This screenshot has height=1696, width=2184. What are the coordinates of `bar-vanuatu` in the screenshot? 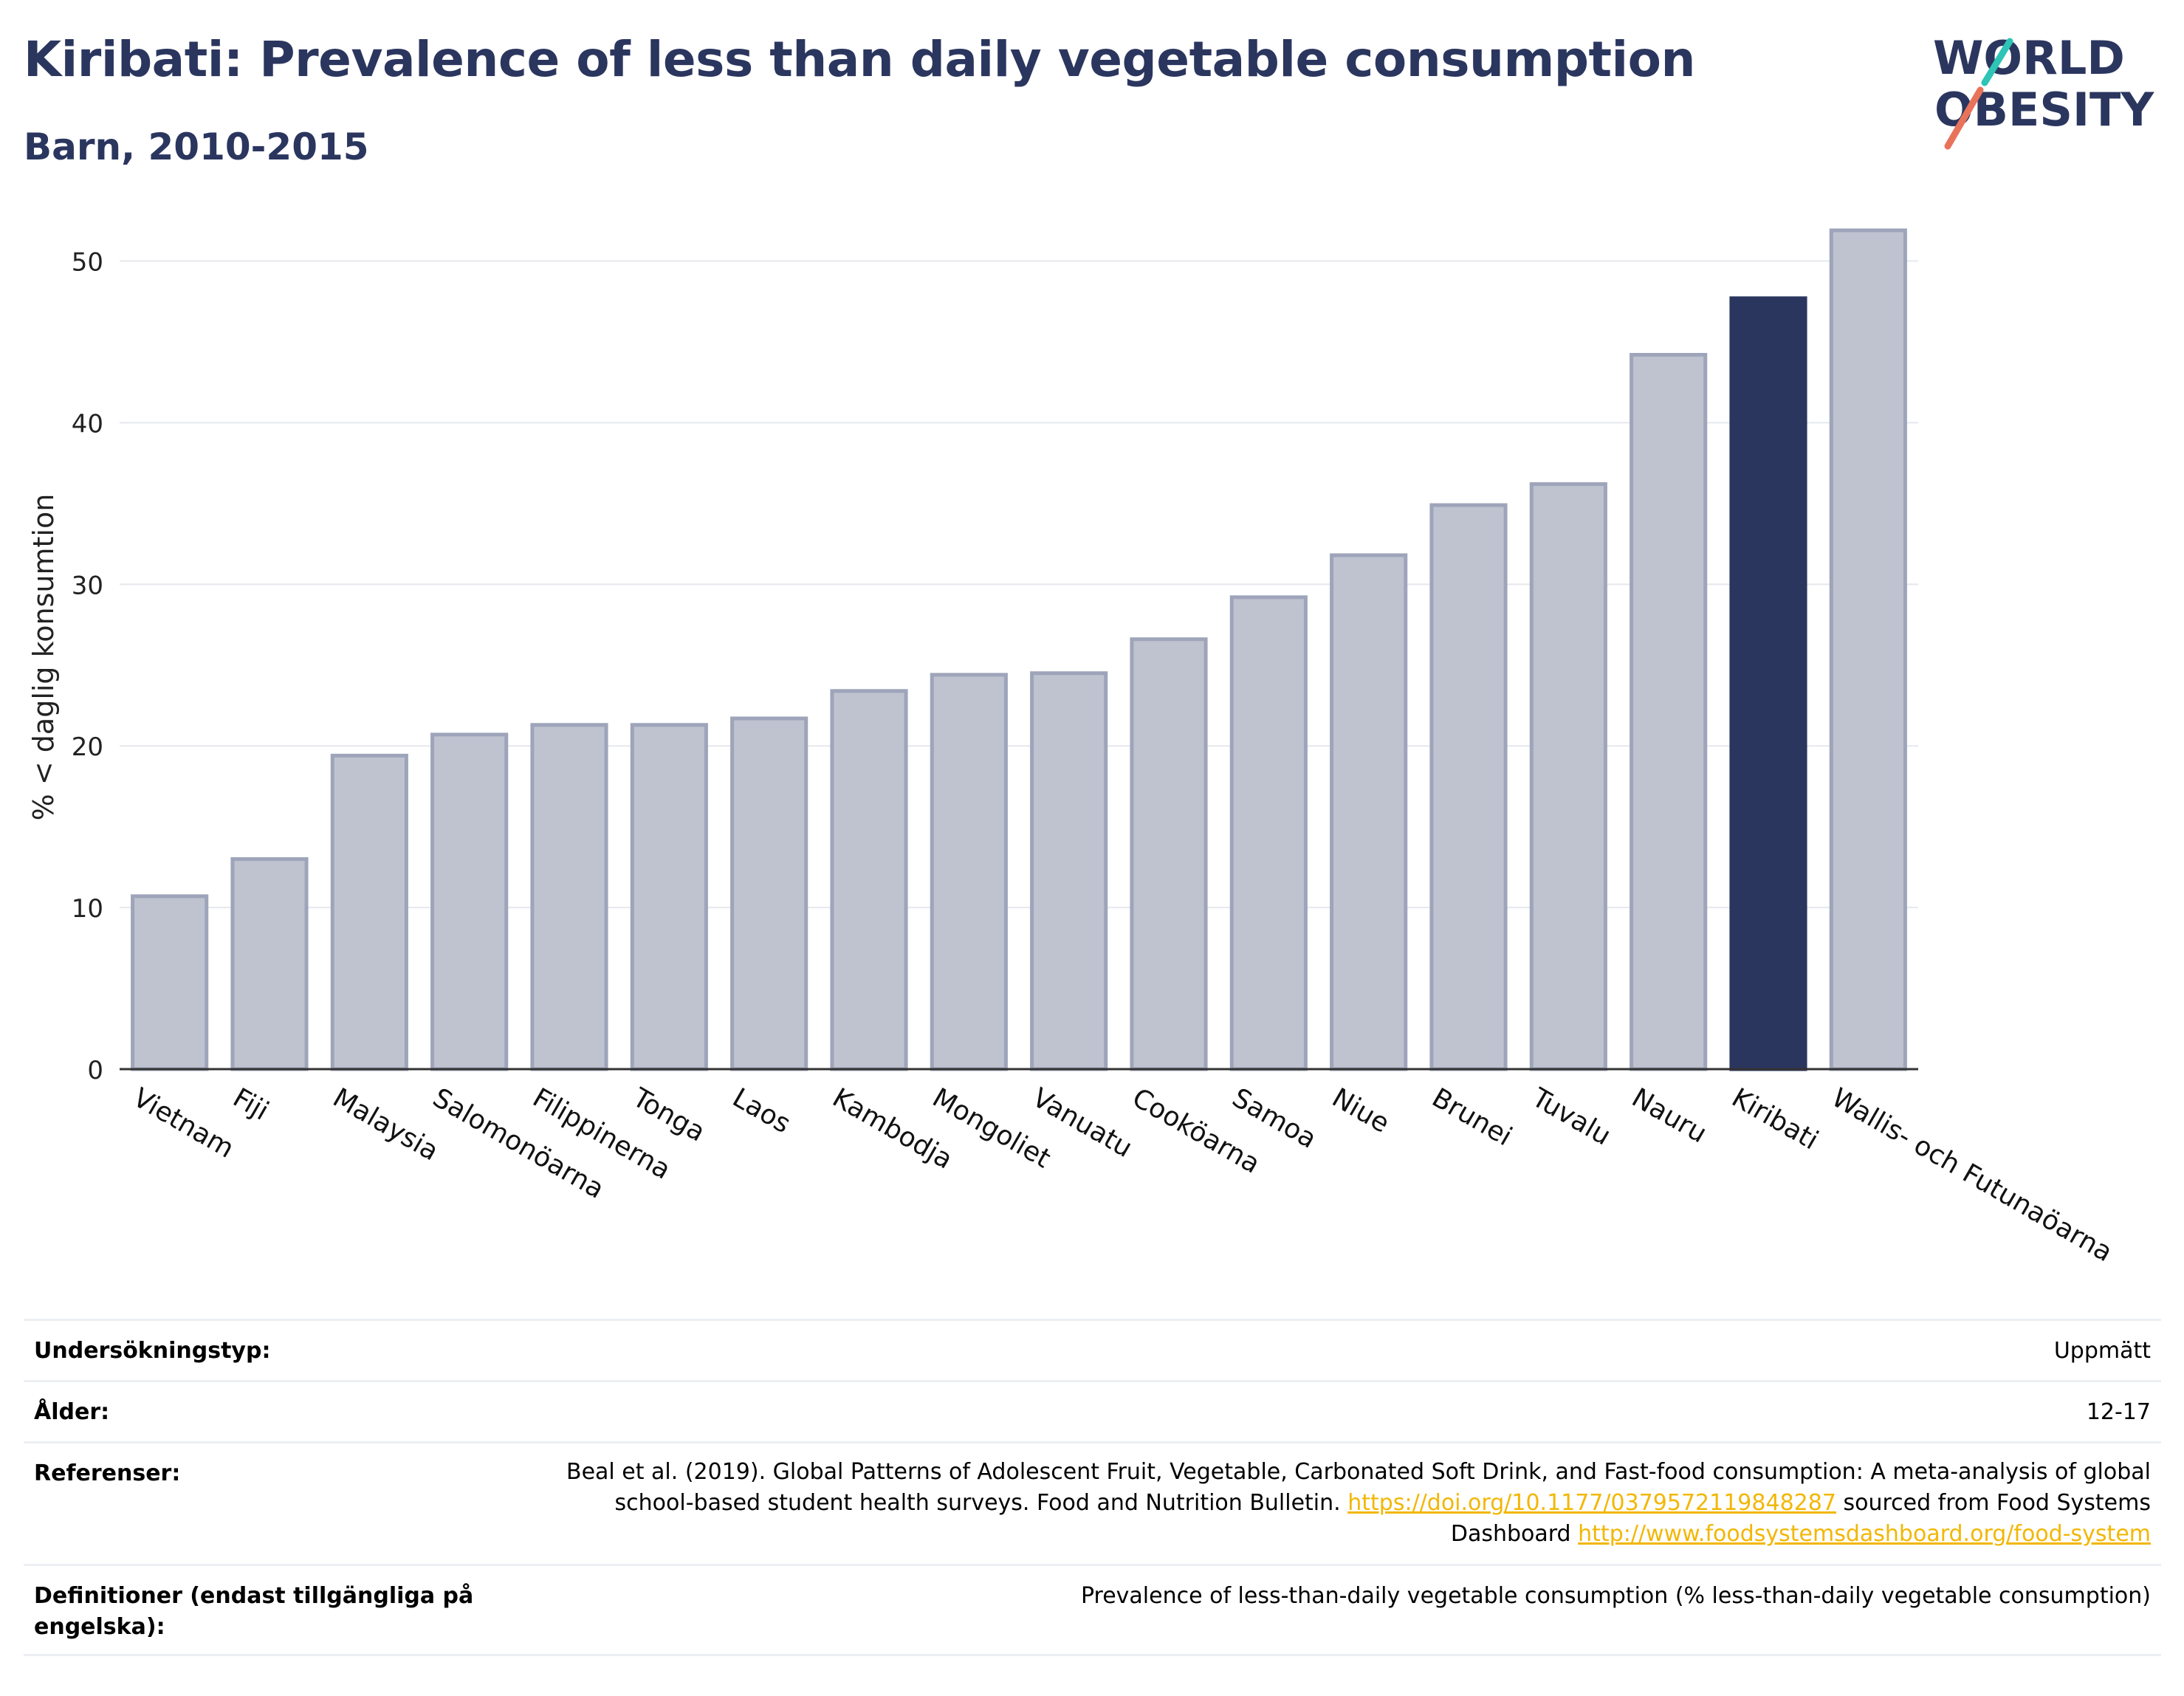 It's located at (1069, 871).